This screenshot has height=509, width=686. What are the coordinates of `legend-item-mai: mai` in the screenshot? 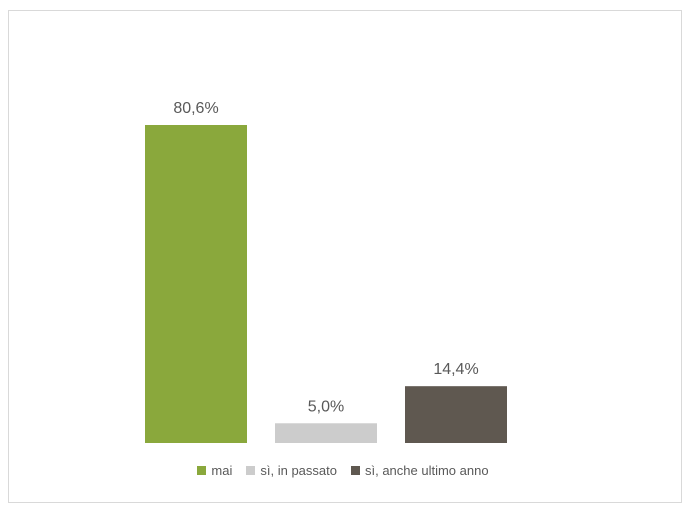 It's located at (214, 470).